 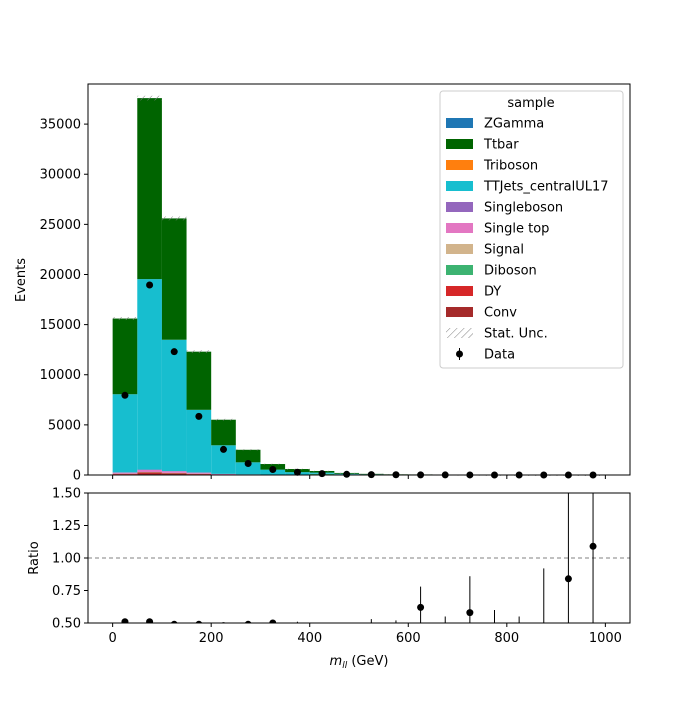 What do you see at coordinates (60, 275) in the screenshot?
I see `y-tick-label: 20000` at bounding box center [60, 275].